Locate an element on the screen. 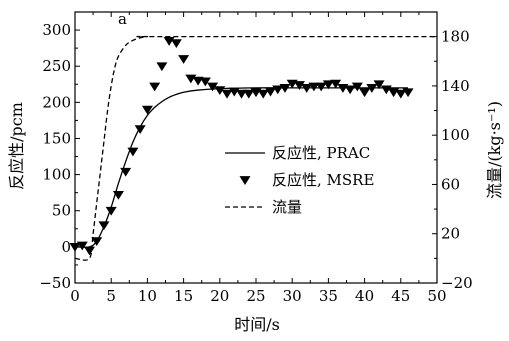 The width and height of the screenshot is (509, 341). y-right-tick-label: −20 is located at coordinates (457, 283).